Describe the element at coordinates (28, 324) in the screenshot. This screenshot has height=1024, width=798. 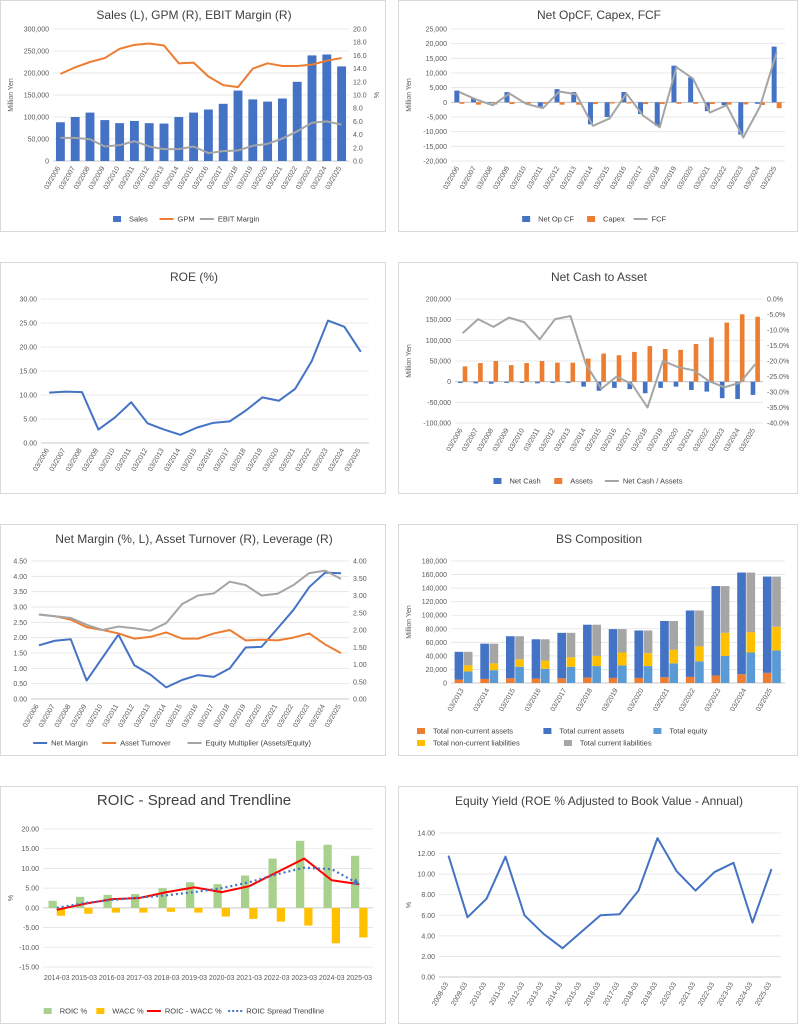
I see `y-tick-label: 25.00` at that location.